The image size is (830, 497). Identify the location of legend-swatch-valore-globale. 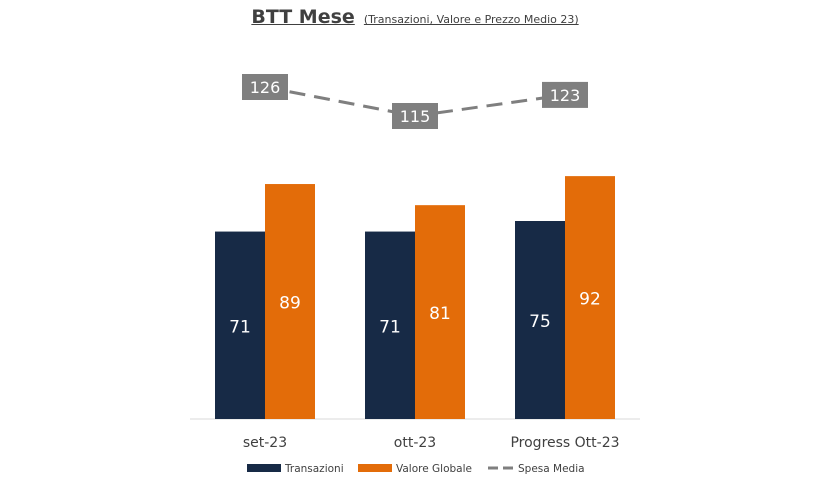
(375, 468).